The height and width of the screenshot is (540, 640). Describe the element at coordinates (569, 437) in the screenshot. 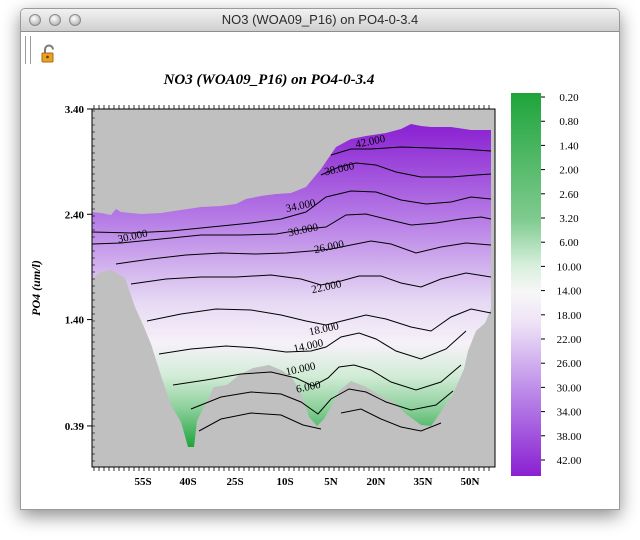

I see `colorbar-label: 38.00` at that location.